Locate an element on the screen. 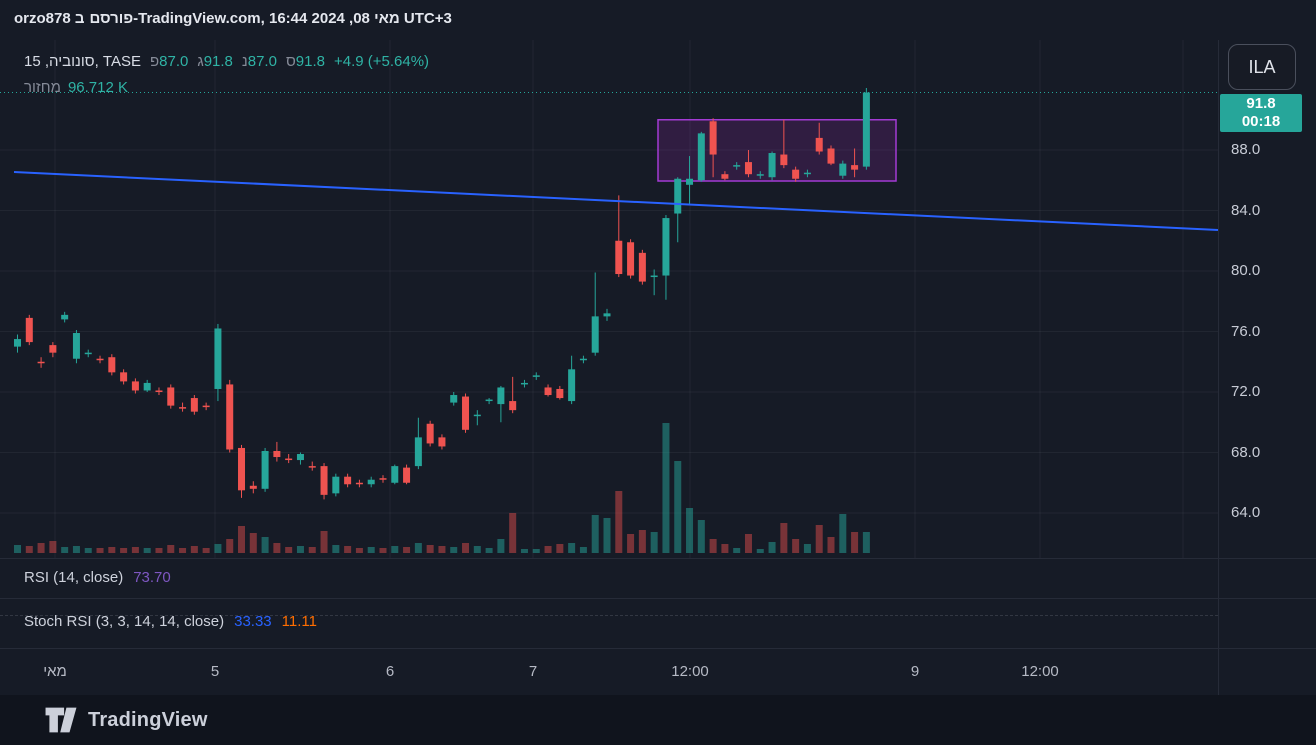 The image size is (1316, 745). symbol-quick-button: ILA is located at coordinates (1262, 67).